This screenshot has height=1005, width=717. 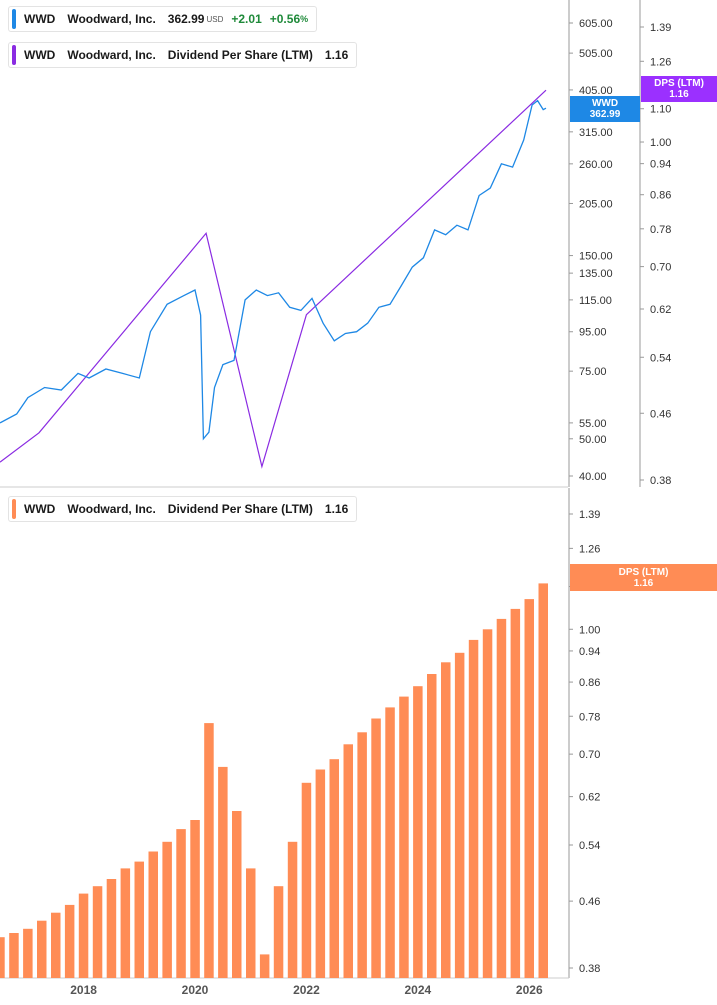 I want to click on x-tick-label: 2018, so click(x=83, y=990).